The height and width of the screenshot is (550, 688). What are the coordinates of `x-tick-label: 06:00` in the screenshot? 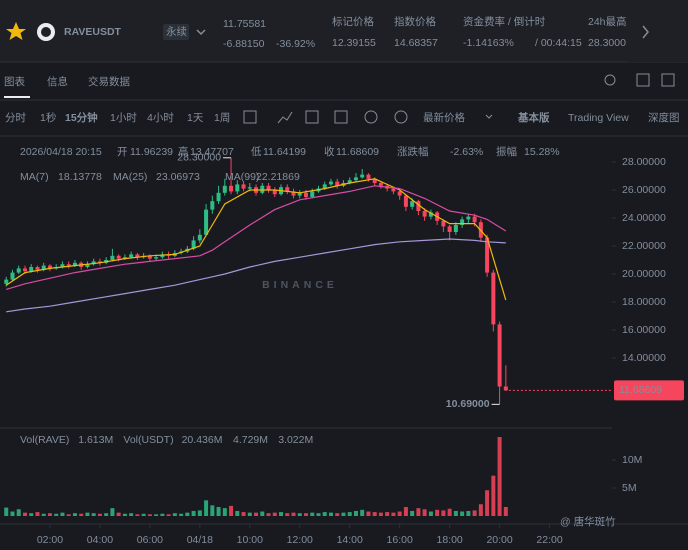 It's located at (150, 540).